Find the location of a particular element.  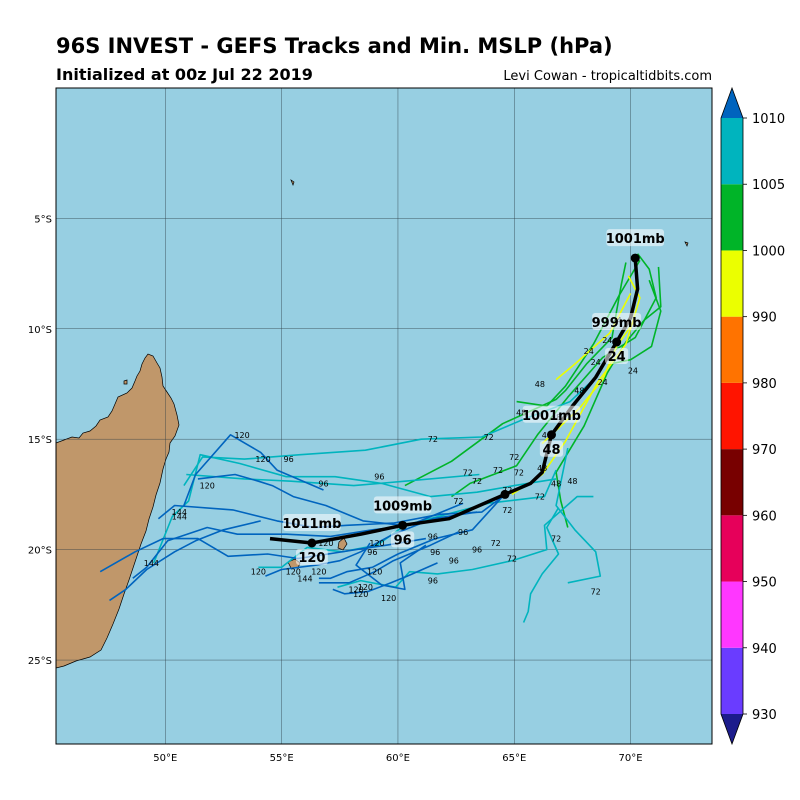

mean-hour-label: 48 is located at coordinates (551, 450).